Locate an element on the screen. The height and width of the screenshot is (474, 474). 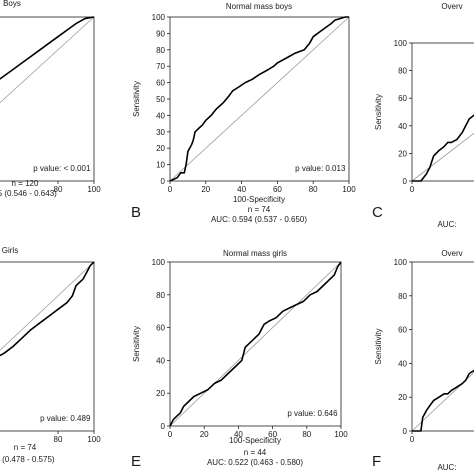
panel-title: Boys is located at coordinates (12, 4).